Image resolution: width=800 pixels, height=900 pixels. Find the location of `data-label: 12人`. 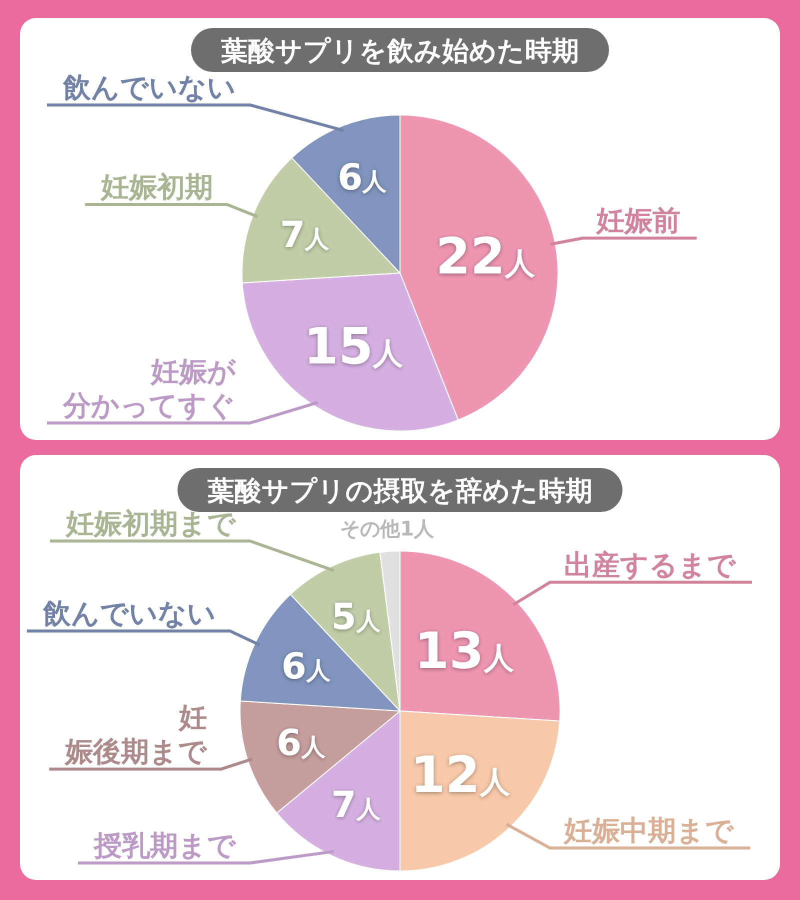

data-label: 12人 is located at coordinates (461, 775).